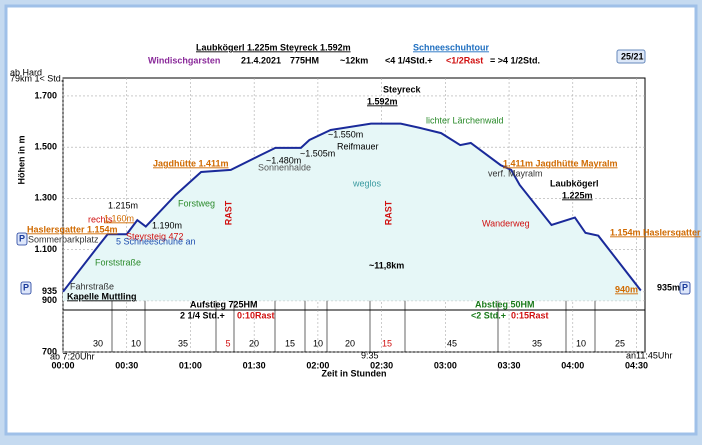 This screenshot has height=445, width=702. I want to click on annotation: ~1.505m, so click(317, 153).